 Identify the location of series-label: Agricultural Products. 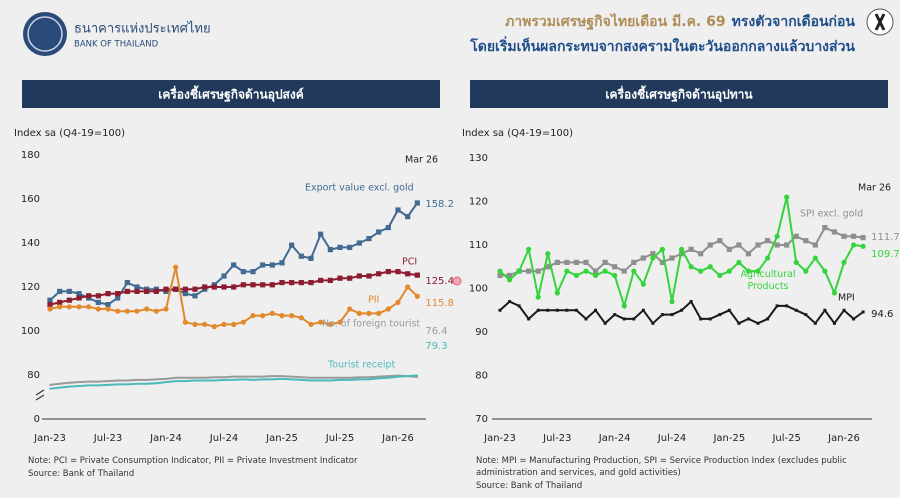
(768, 280).